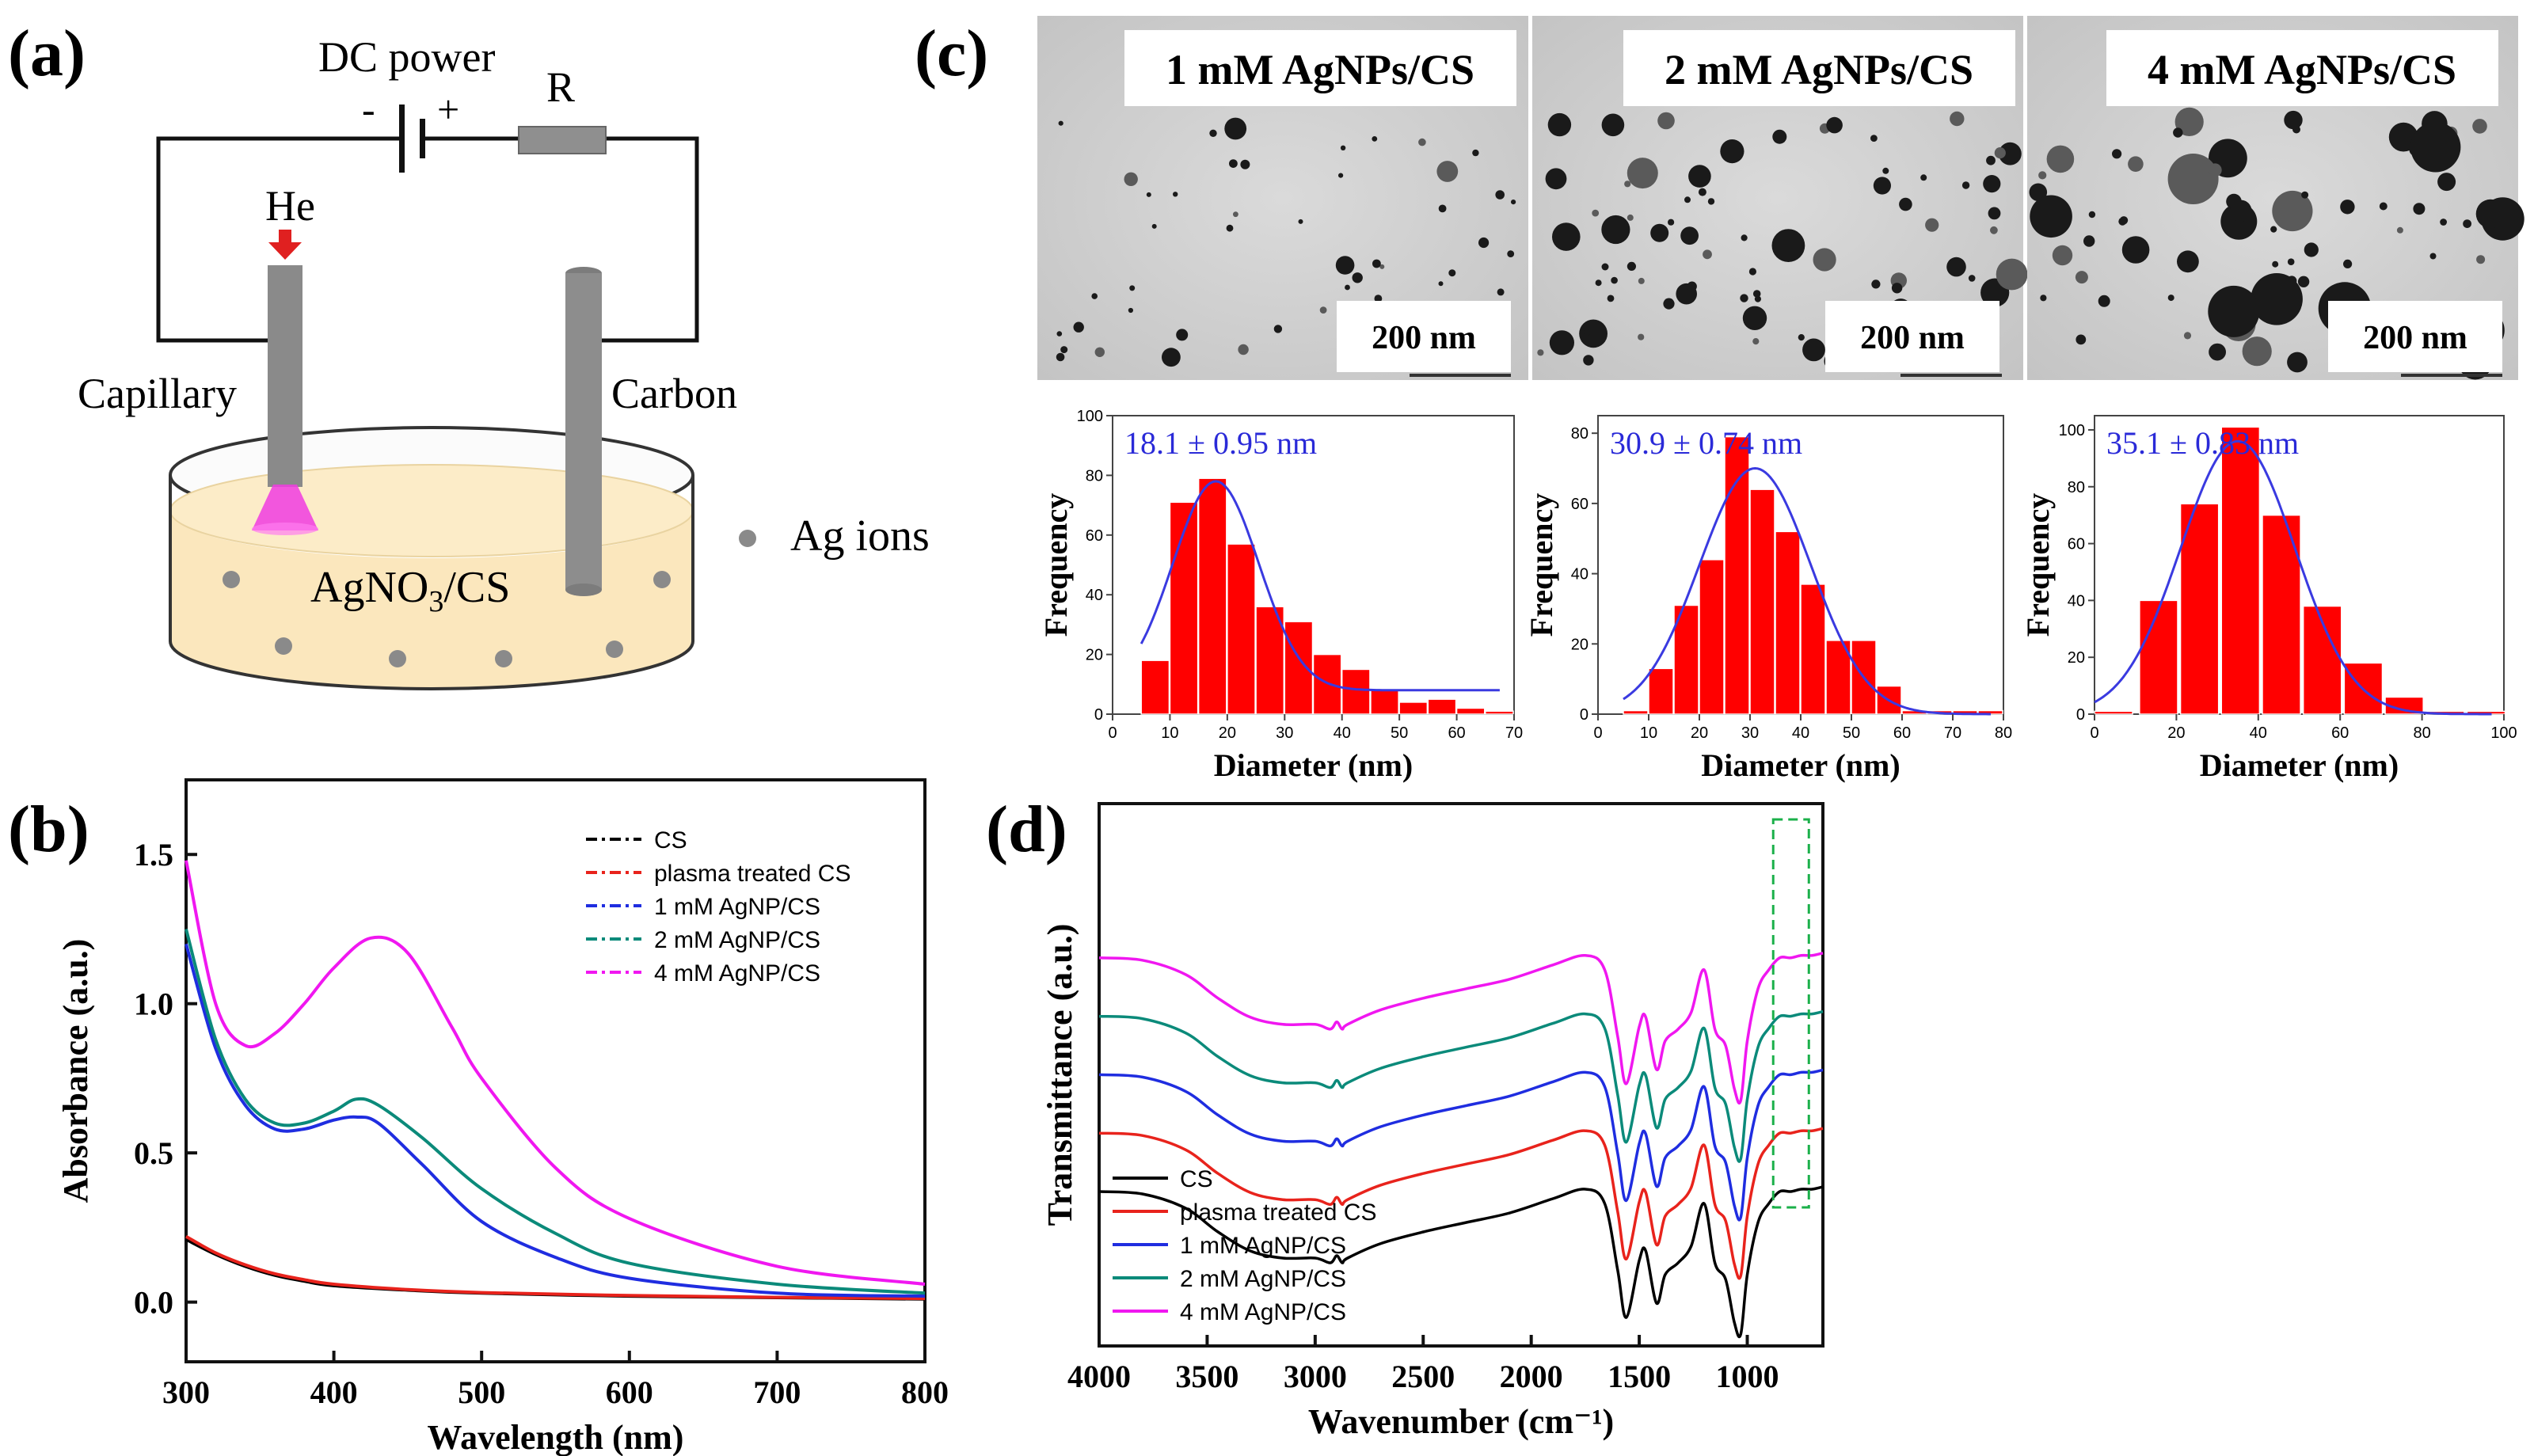 Image resolution: width=2534 pixels, height=1456 pixels. I want to click on battery-plate-short, so click(423, 138).